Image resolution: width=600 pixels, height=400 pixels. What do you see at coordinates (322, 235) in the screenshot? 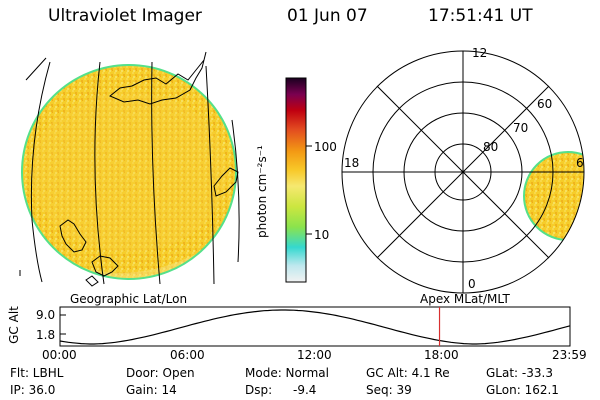
I see `colorbar-tick-10: 10` at bounding box center [322, 235].